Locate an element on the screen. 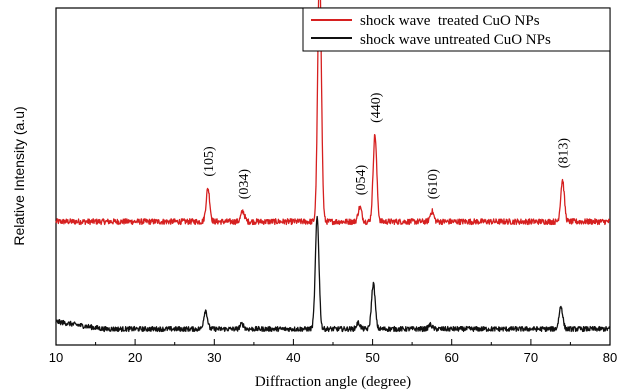  legend-label-untreated: shock wave untreated CuO NPs is located at coordinates (455, 40).